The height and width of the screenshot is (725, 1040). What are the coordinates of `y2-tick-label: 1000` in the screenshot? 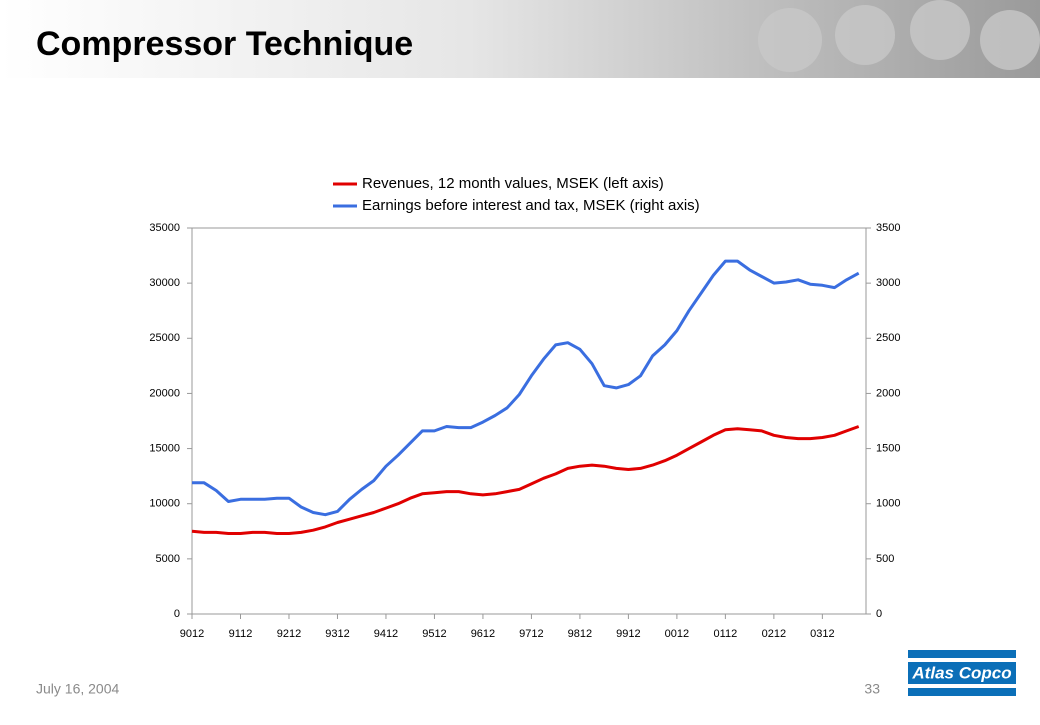 It's located at (888, 504).